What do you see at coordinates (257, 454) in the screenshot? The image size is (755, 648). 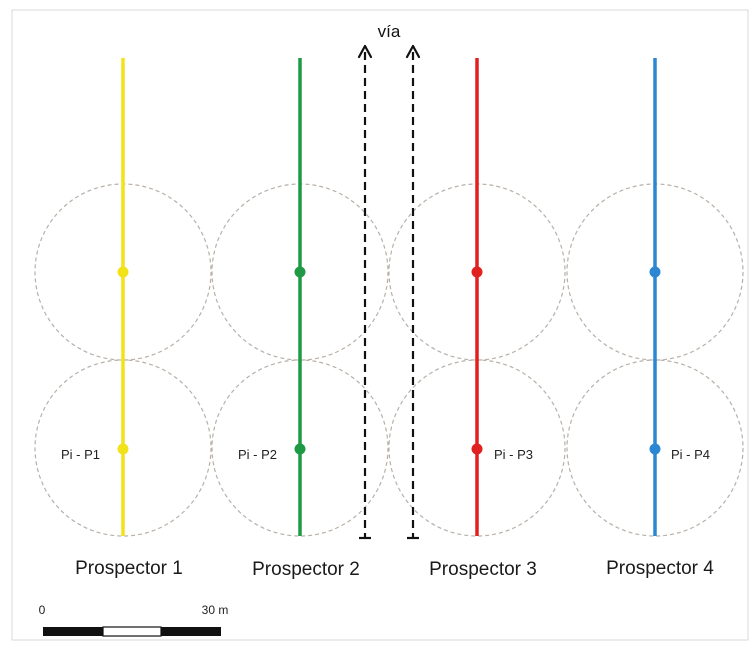 I see `point-label: Pi - P2` at bounding box center [257, 454].